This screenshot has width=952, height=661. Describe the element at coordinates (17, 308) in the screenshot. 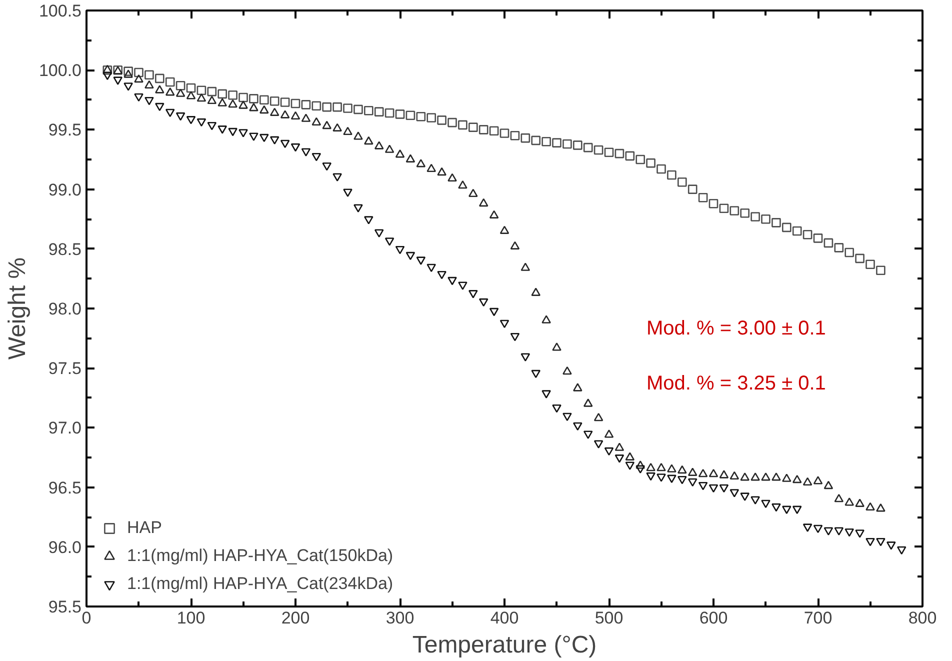

I see `y-axis-title: Weight %` at that location.